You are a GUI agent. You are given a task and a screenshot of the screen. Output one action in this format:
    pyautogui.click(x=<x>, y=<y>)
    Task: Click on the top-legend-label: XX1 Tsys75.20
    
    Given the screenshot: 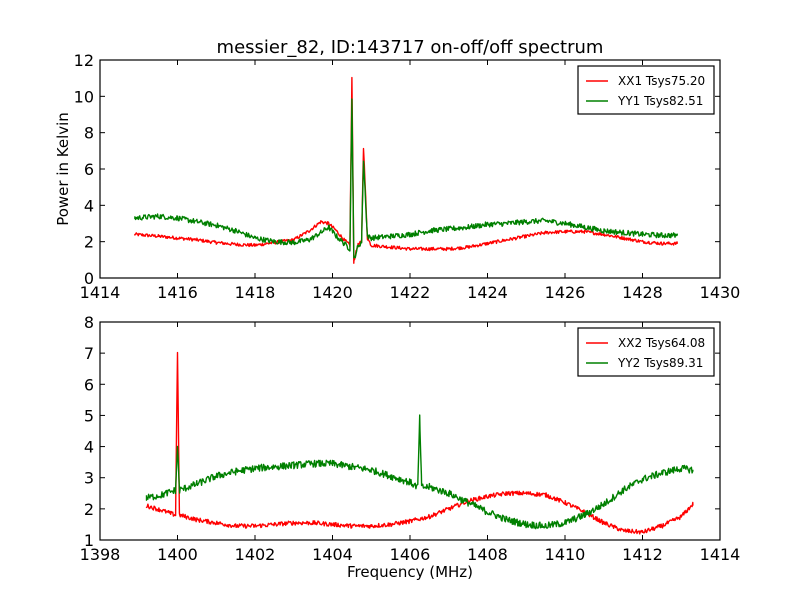 What is the action you would take?
    pyautogui.click(x=661, y=81)
    